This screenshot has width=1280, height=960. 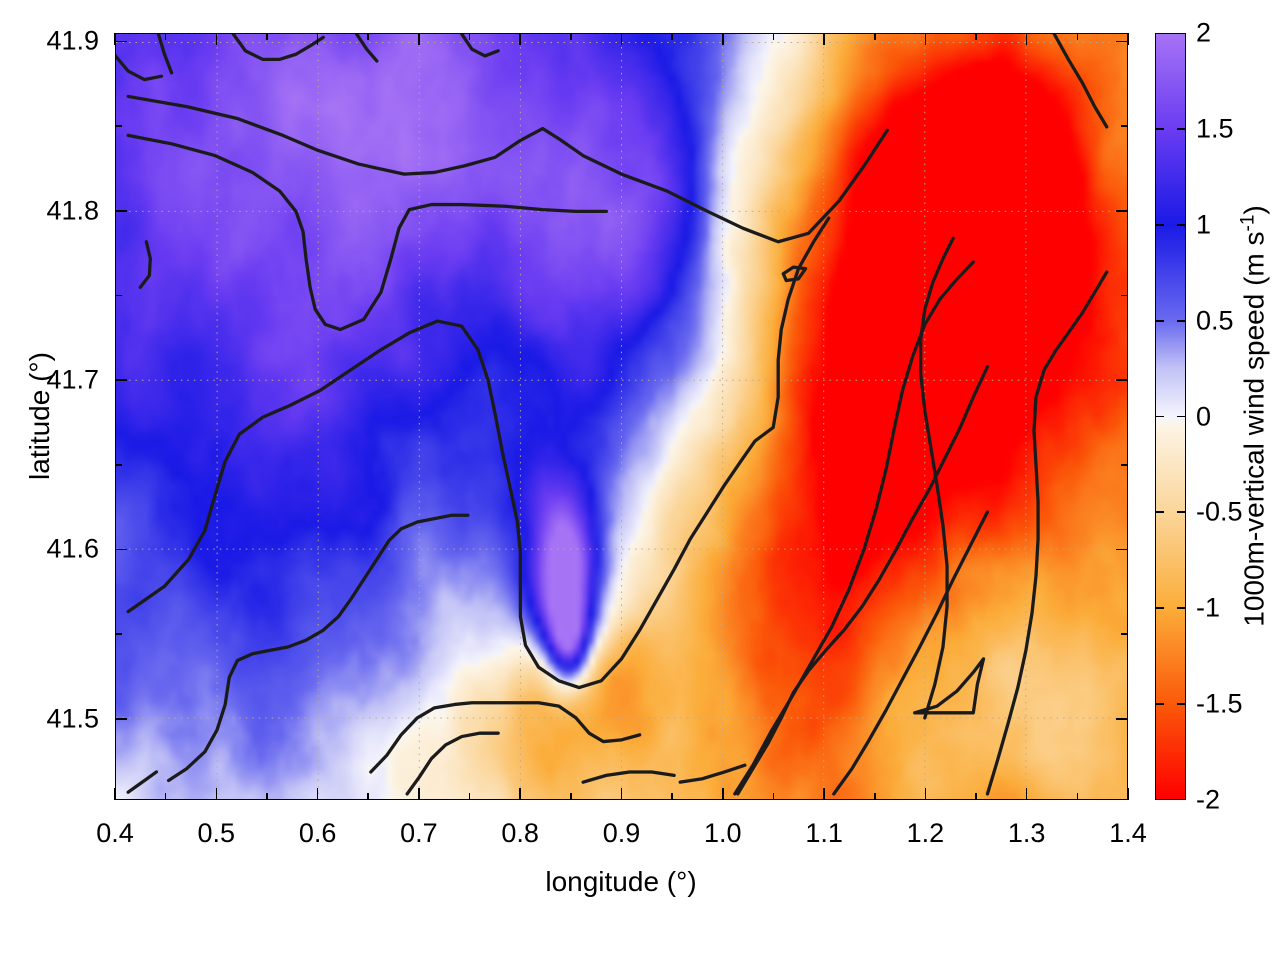 What do you see at coordinates (723, 833) in the screenshot?
I see `x-tick-label: 1.0` at bounding box center [723, 833].